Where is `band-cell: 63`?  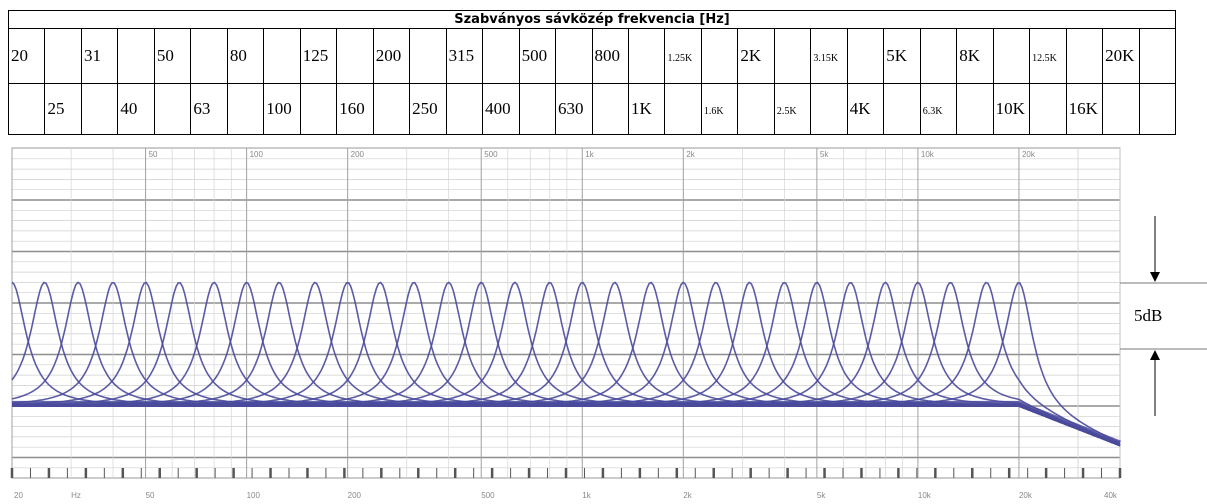 band-cell: 63 is located at coordinates (209, 109).